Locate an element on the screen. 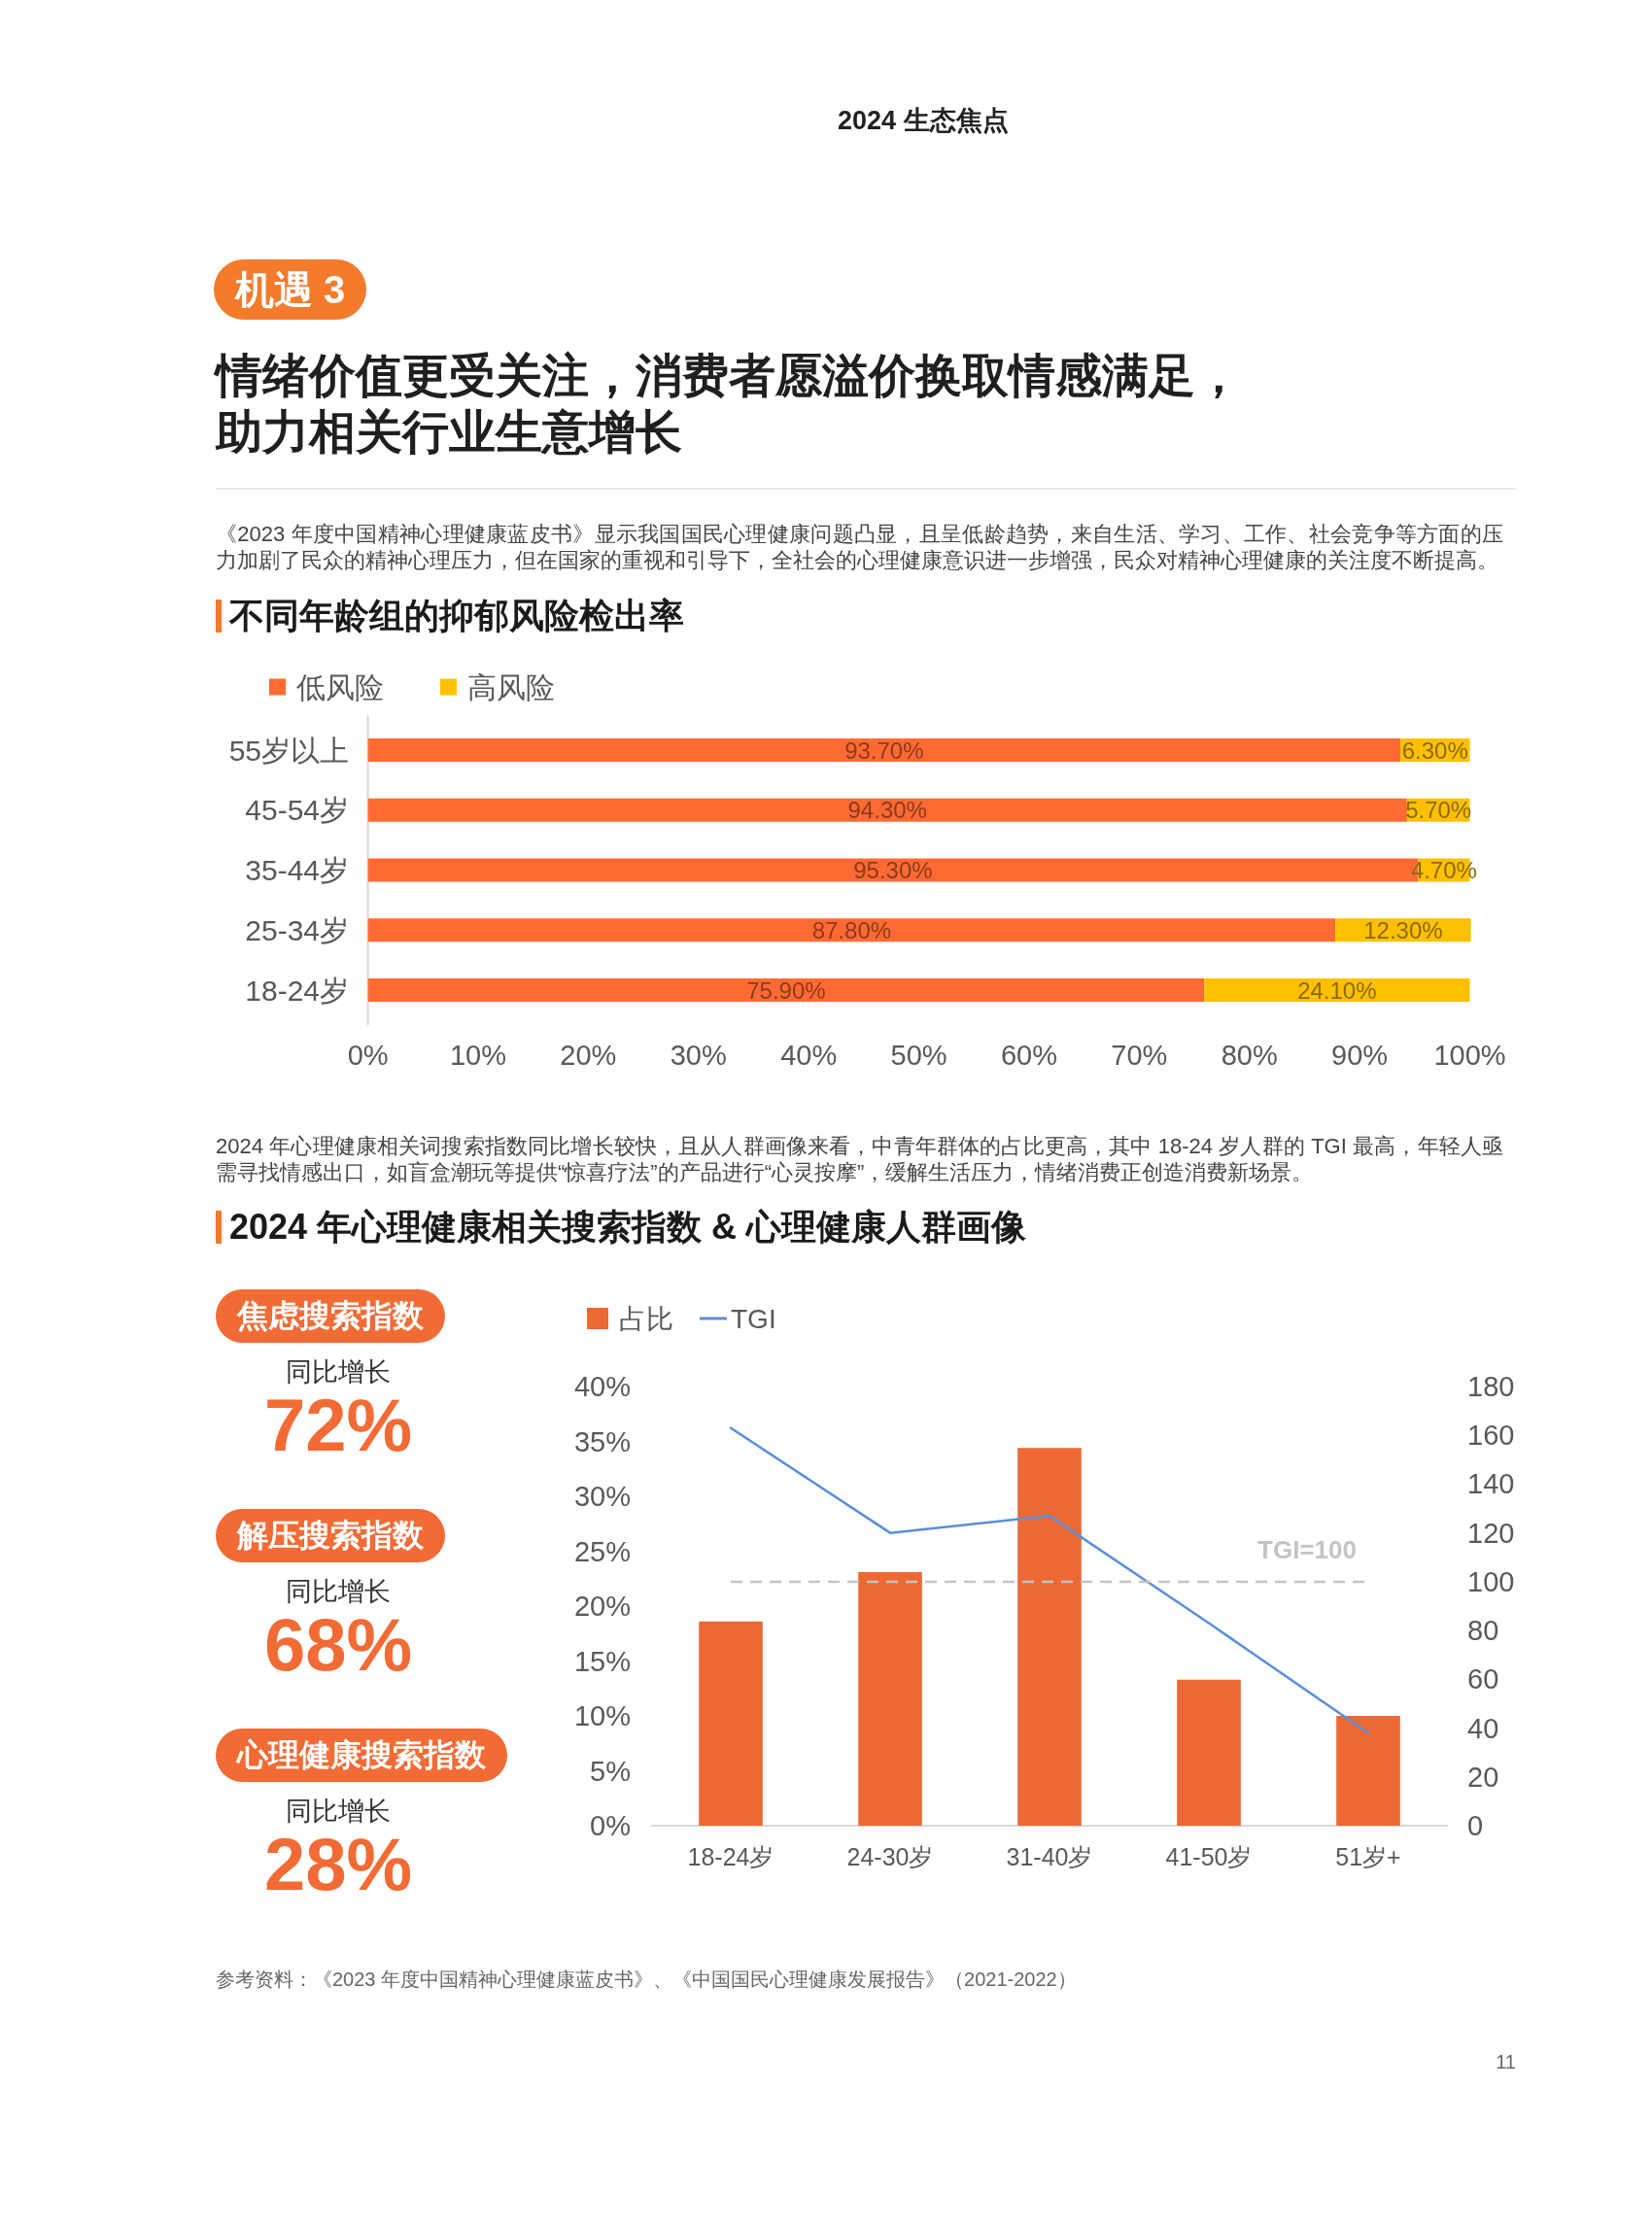 The image size is (1652, 2226). chart-title: 2024 年心理健康相关搜索指数 & 心理健康人群画像 is located at coordinates (628, 1227).